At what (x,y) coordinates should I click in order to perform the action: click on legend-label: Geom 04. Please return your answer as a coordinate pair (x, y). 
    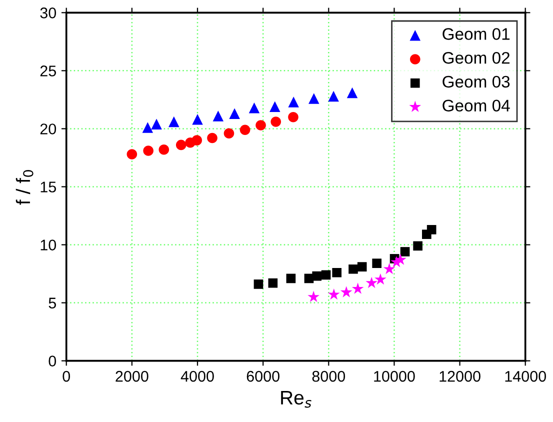
    Looking at the image, I should click on (476, 106).